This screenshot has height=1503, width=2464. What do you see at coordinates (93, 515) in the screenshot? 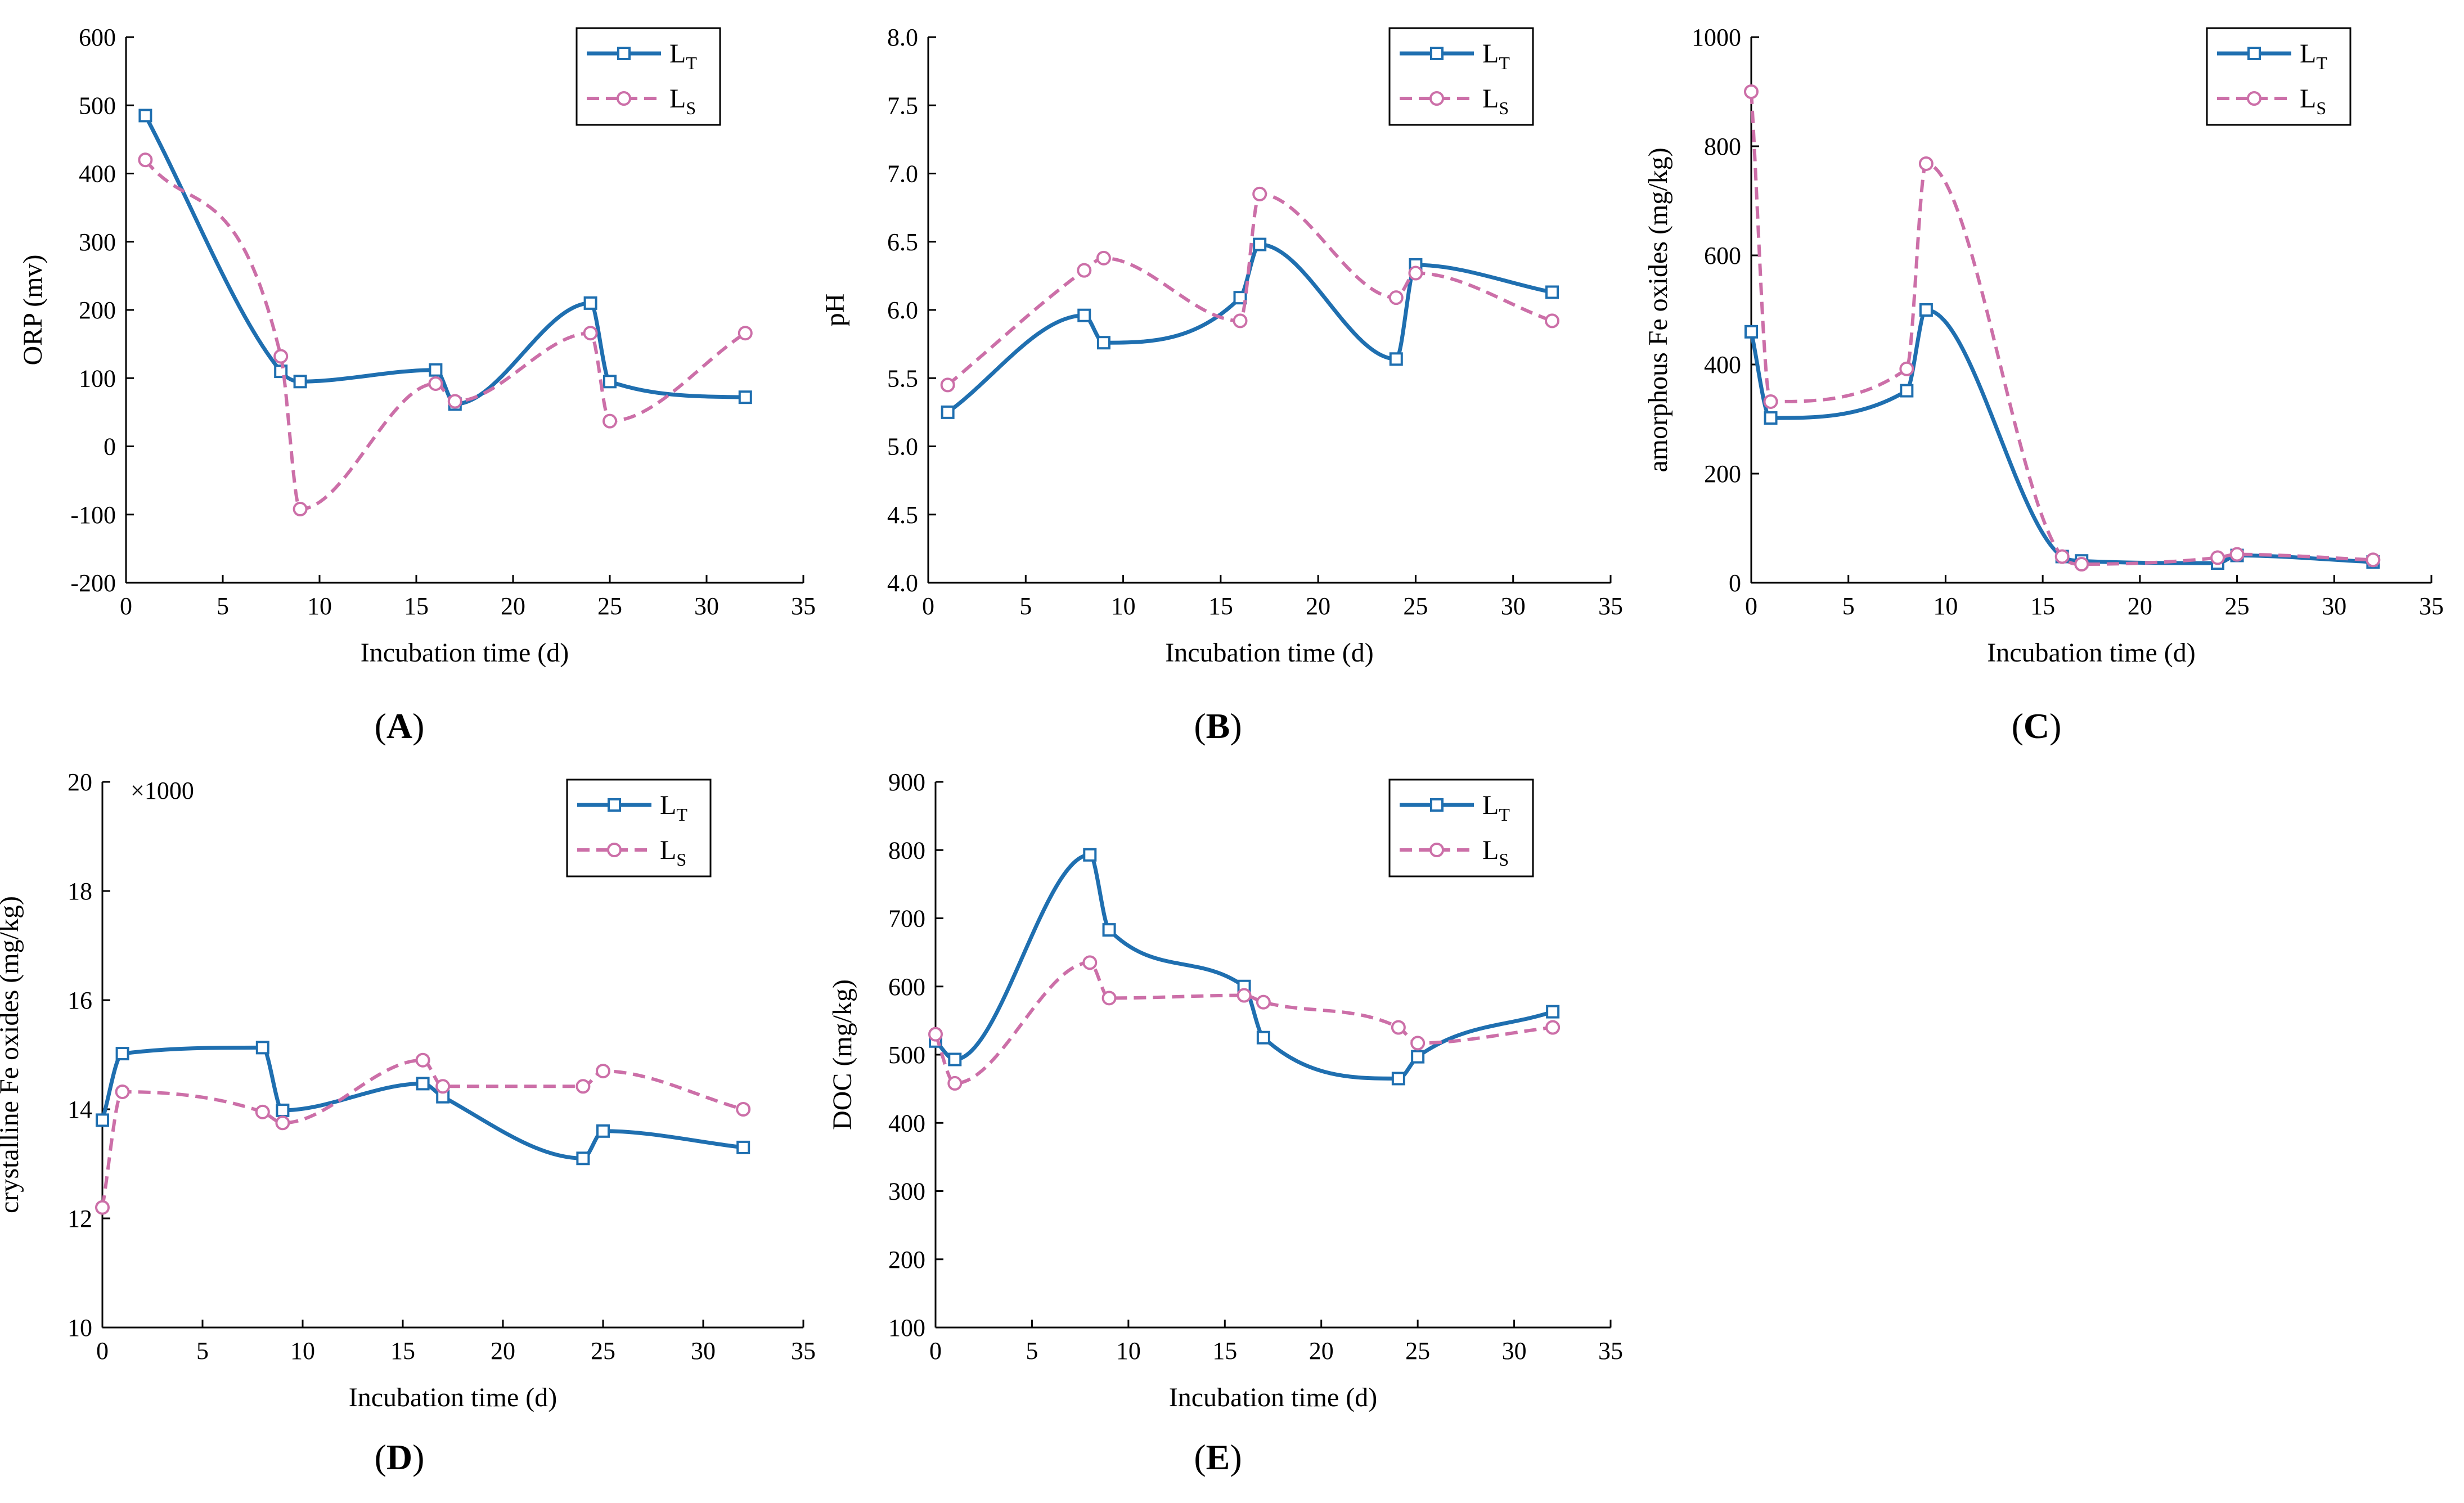
I see `y-tick-label: -100` at bounding box center [93, 515].